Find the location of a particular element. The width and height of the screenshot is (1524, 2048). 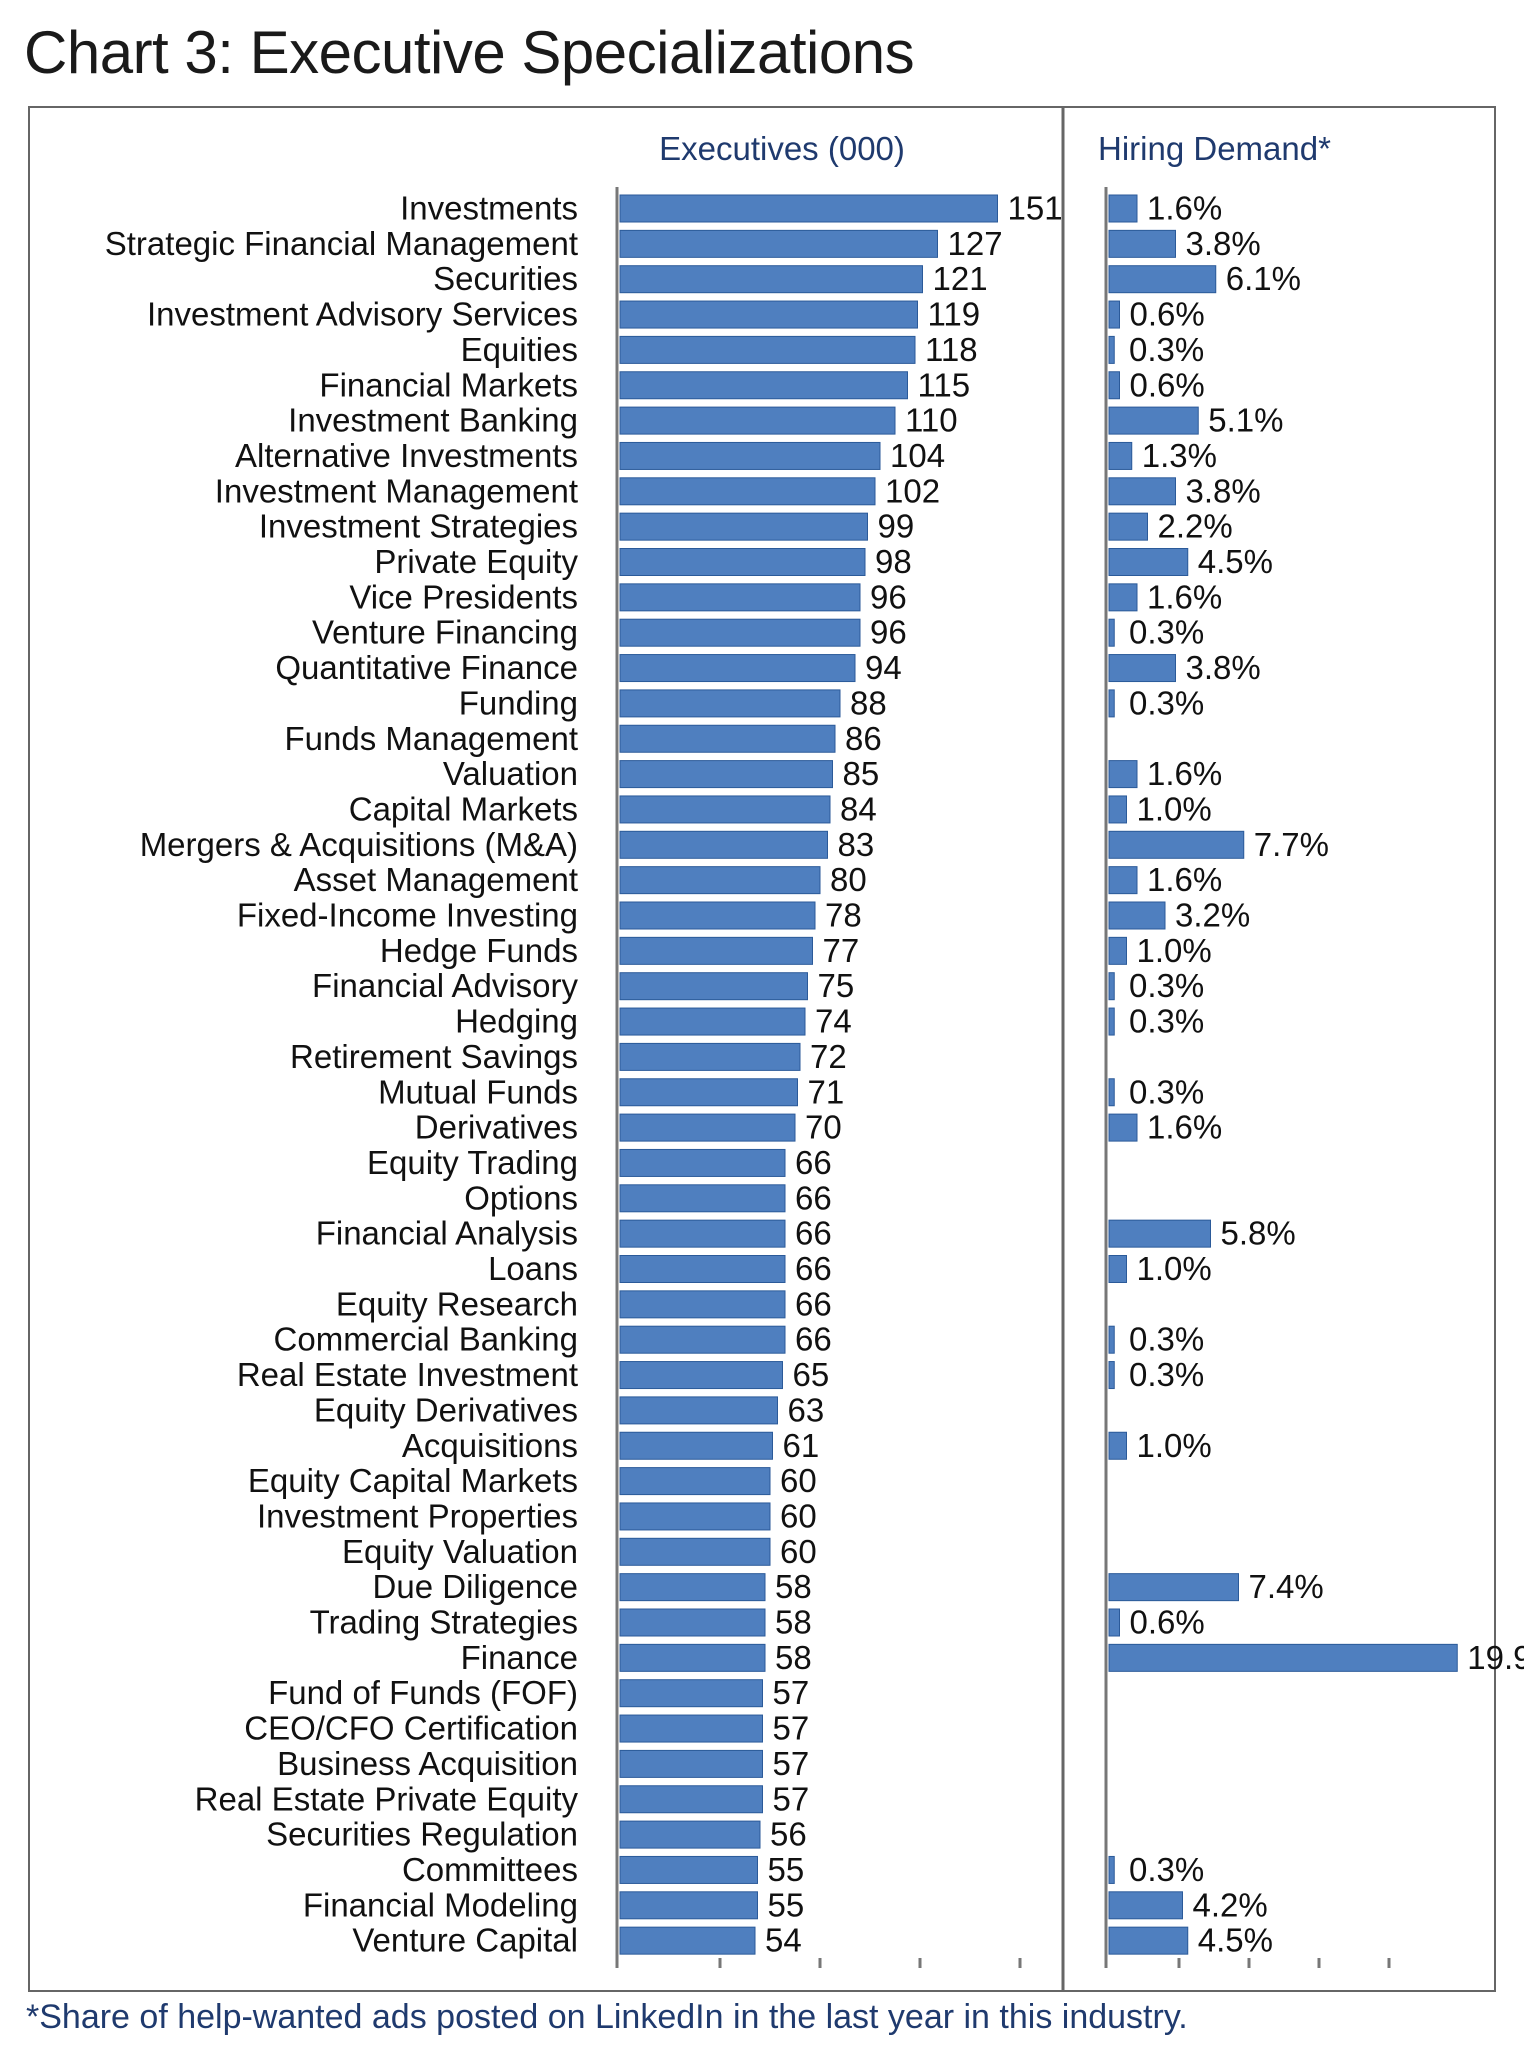

executives-value-label: 94 is located at coordinates (883, 667).